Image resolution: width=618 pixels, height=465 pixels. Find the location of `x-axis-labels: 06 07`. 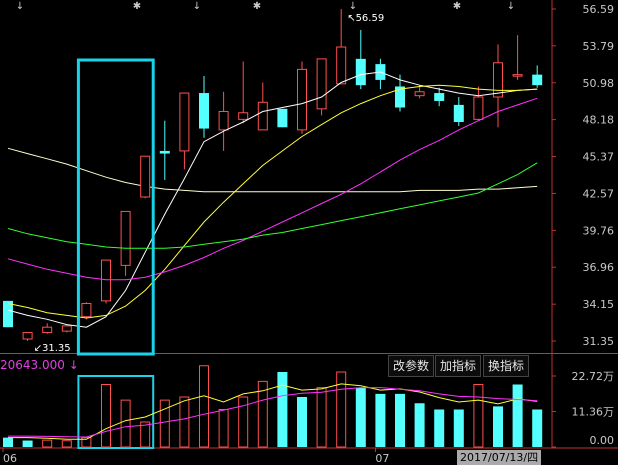

x-axis-labels: 06 07 is located at coordinates (195, 456).